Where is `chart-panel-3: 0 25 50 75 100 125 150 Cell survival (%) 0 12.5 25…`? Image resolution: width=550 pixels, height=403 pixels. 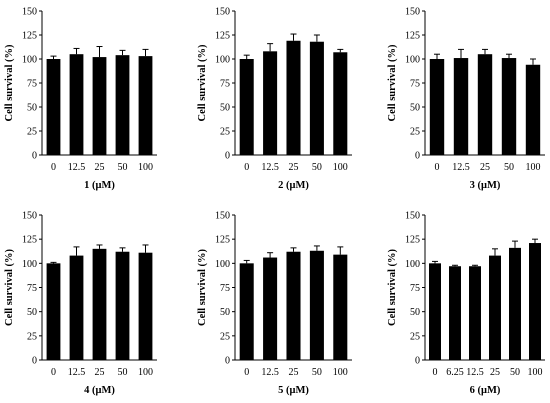
chart-panel-3: 0 25 50 75 100 125 150 Cell survival (%) 0 12.5 25… is located at coordinates (466, 99).